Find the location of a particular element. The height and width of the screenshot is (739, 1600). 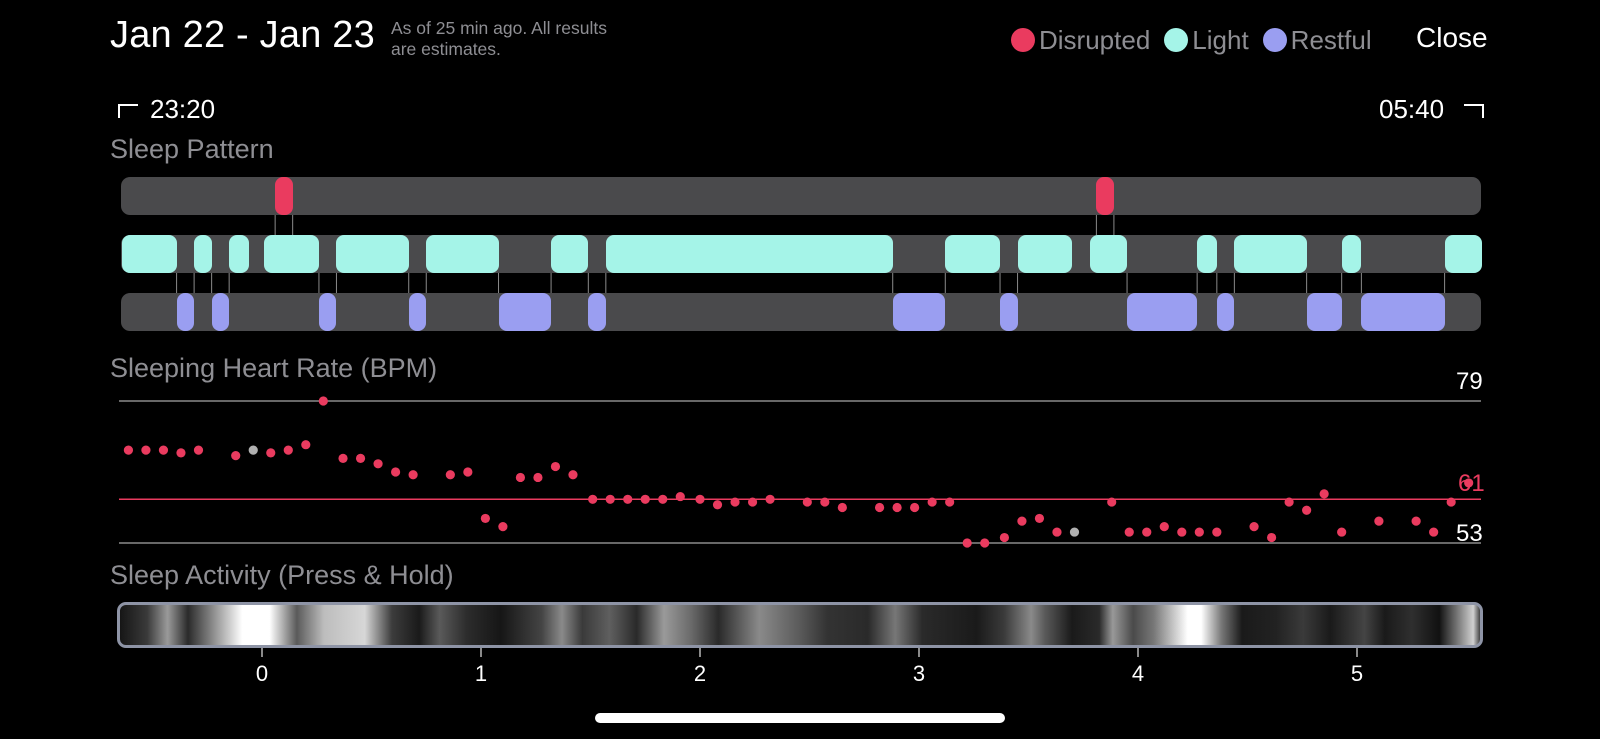

hr-max-label: 79 is located at coordinates (1469, 381).